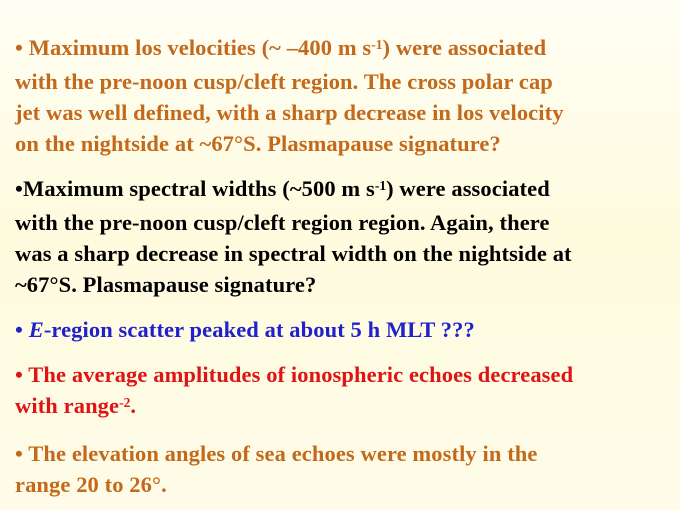 This screenshot has height=510, width=680. What do you see at coordinates (67, 405) in the screenshot?
I see `text-run: with range` at bounding box center [67, 405].